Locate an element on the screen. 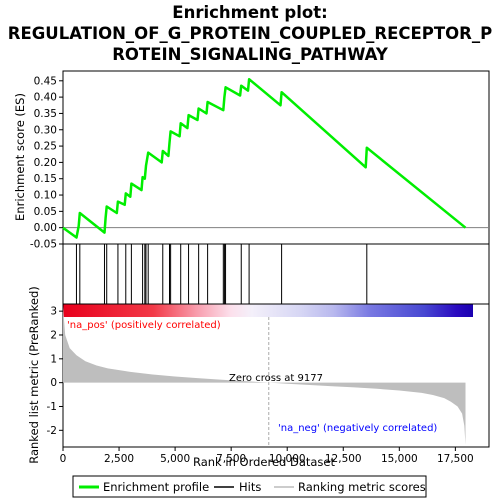 This screenshot has height=500, width=500. legend-box is located at coordinates (249, 486).